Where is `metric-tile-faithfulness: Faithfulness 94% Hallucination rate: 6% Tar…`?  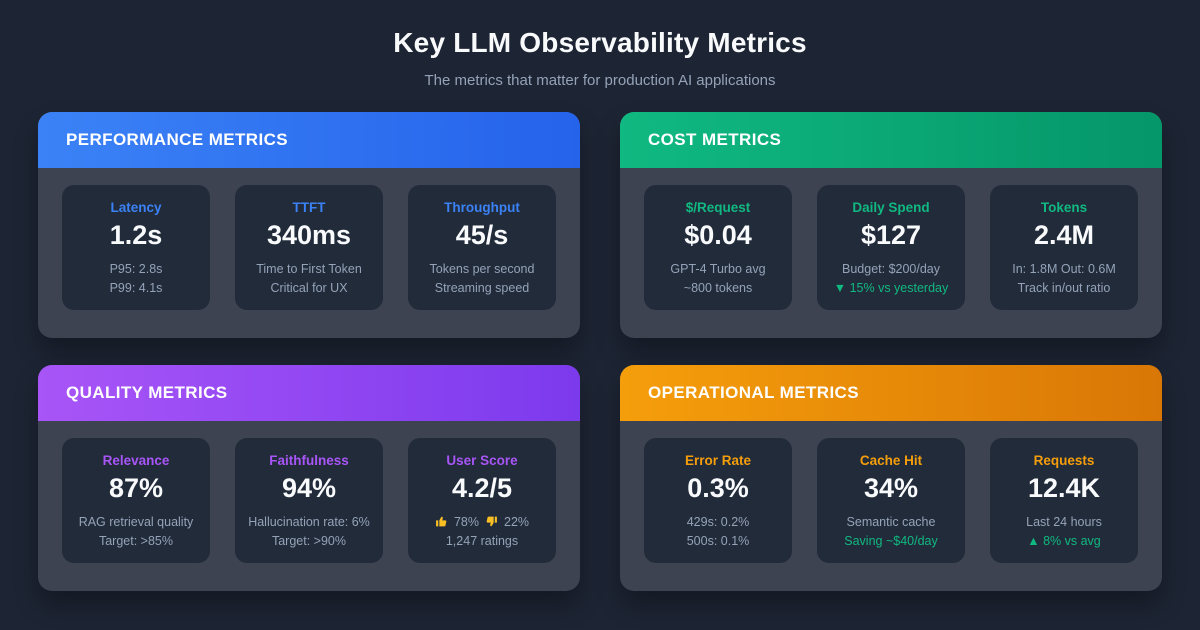
metric-tile-faithfulness: Faithfulness 94% Hallucination rate: 6% Tar… is located at coordinates (309, 500).